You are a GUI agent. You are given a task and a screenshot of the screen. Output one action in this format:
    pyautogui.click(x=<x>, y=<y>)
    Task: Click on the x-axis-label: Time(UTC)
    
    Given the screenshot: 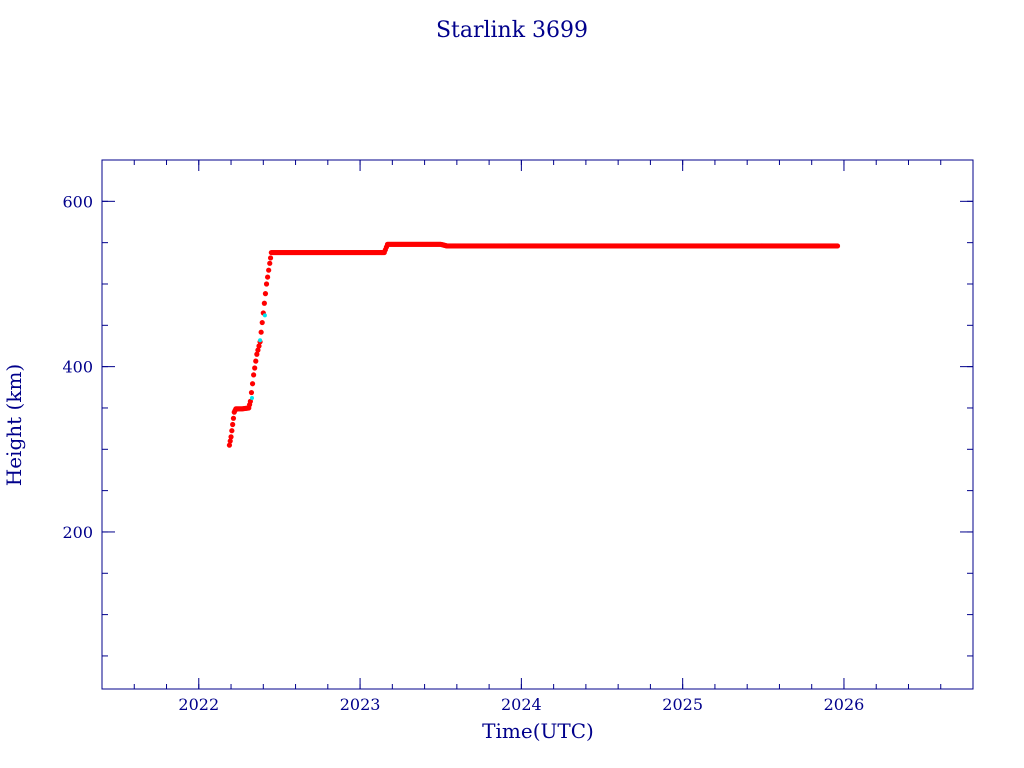 What is the action you would take?
    pyautogui.click(x=538, y=731)
    